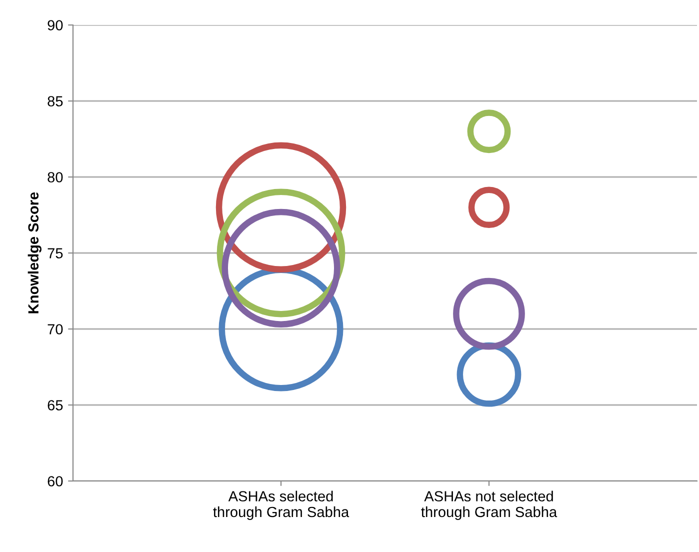  I want to click on y-tick-label: 70, so click(55, 329).